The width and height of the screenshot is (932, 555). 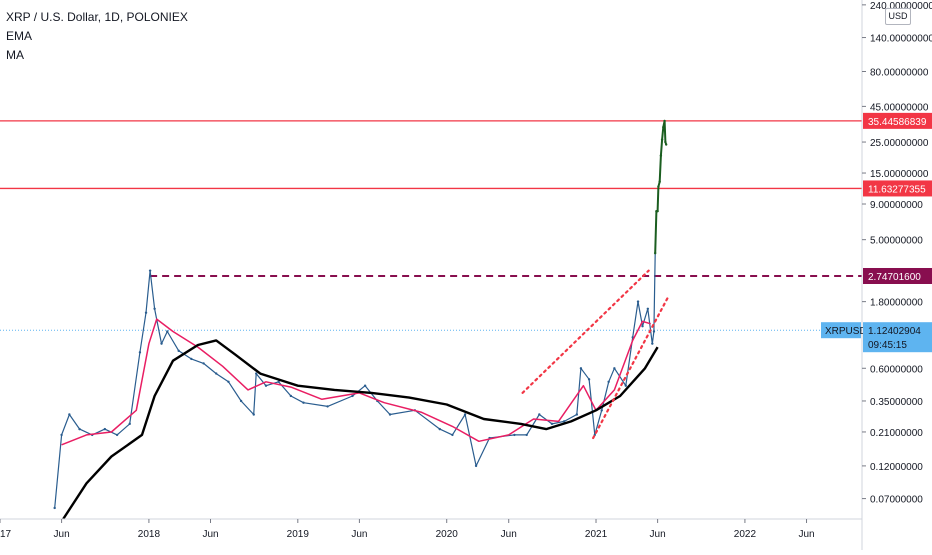 What do you see at coordinates (149, 534) in the screenshot?
I see `x-tick-label: 2018` at bounding box center [149, 534].